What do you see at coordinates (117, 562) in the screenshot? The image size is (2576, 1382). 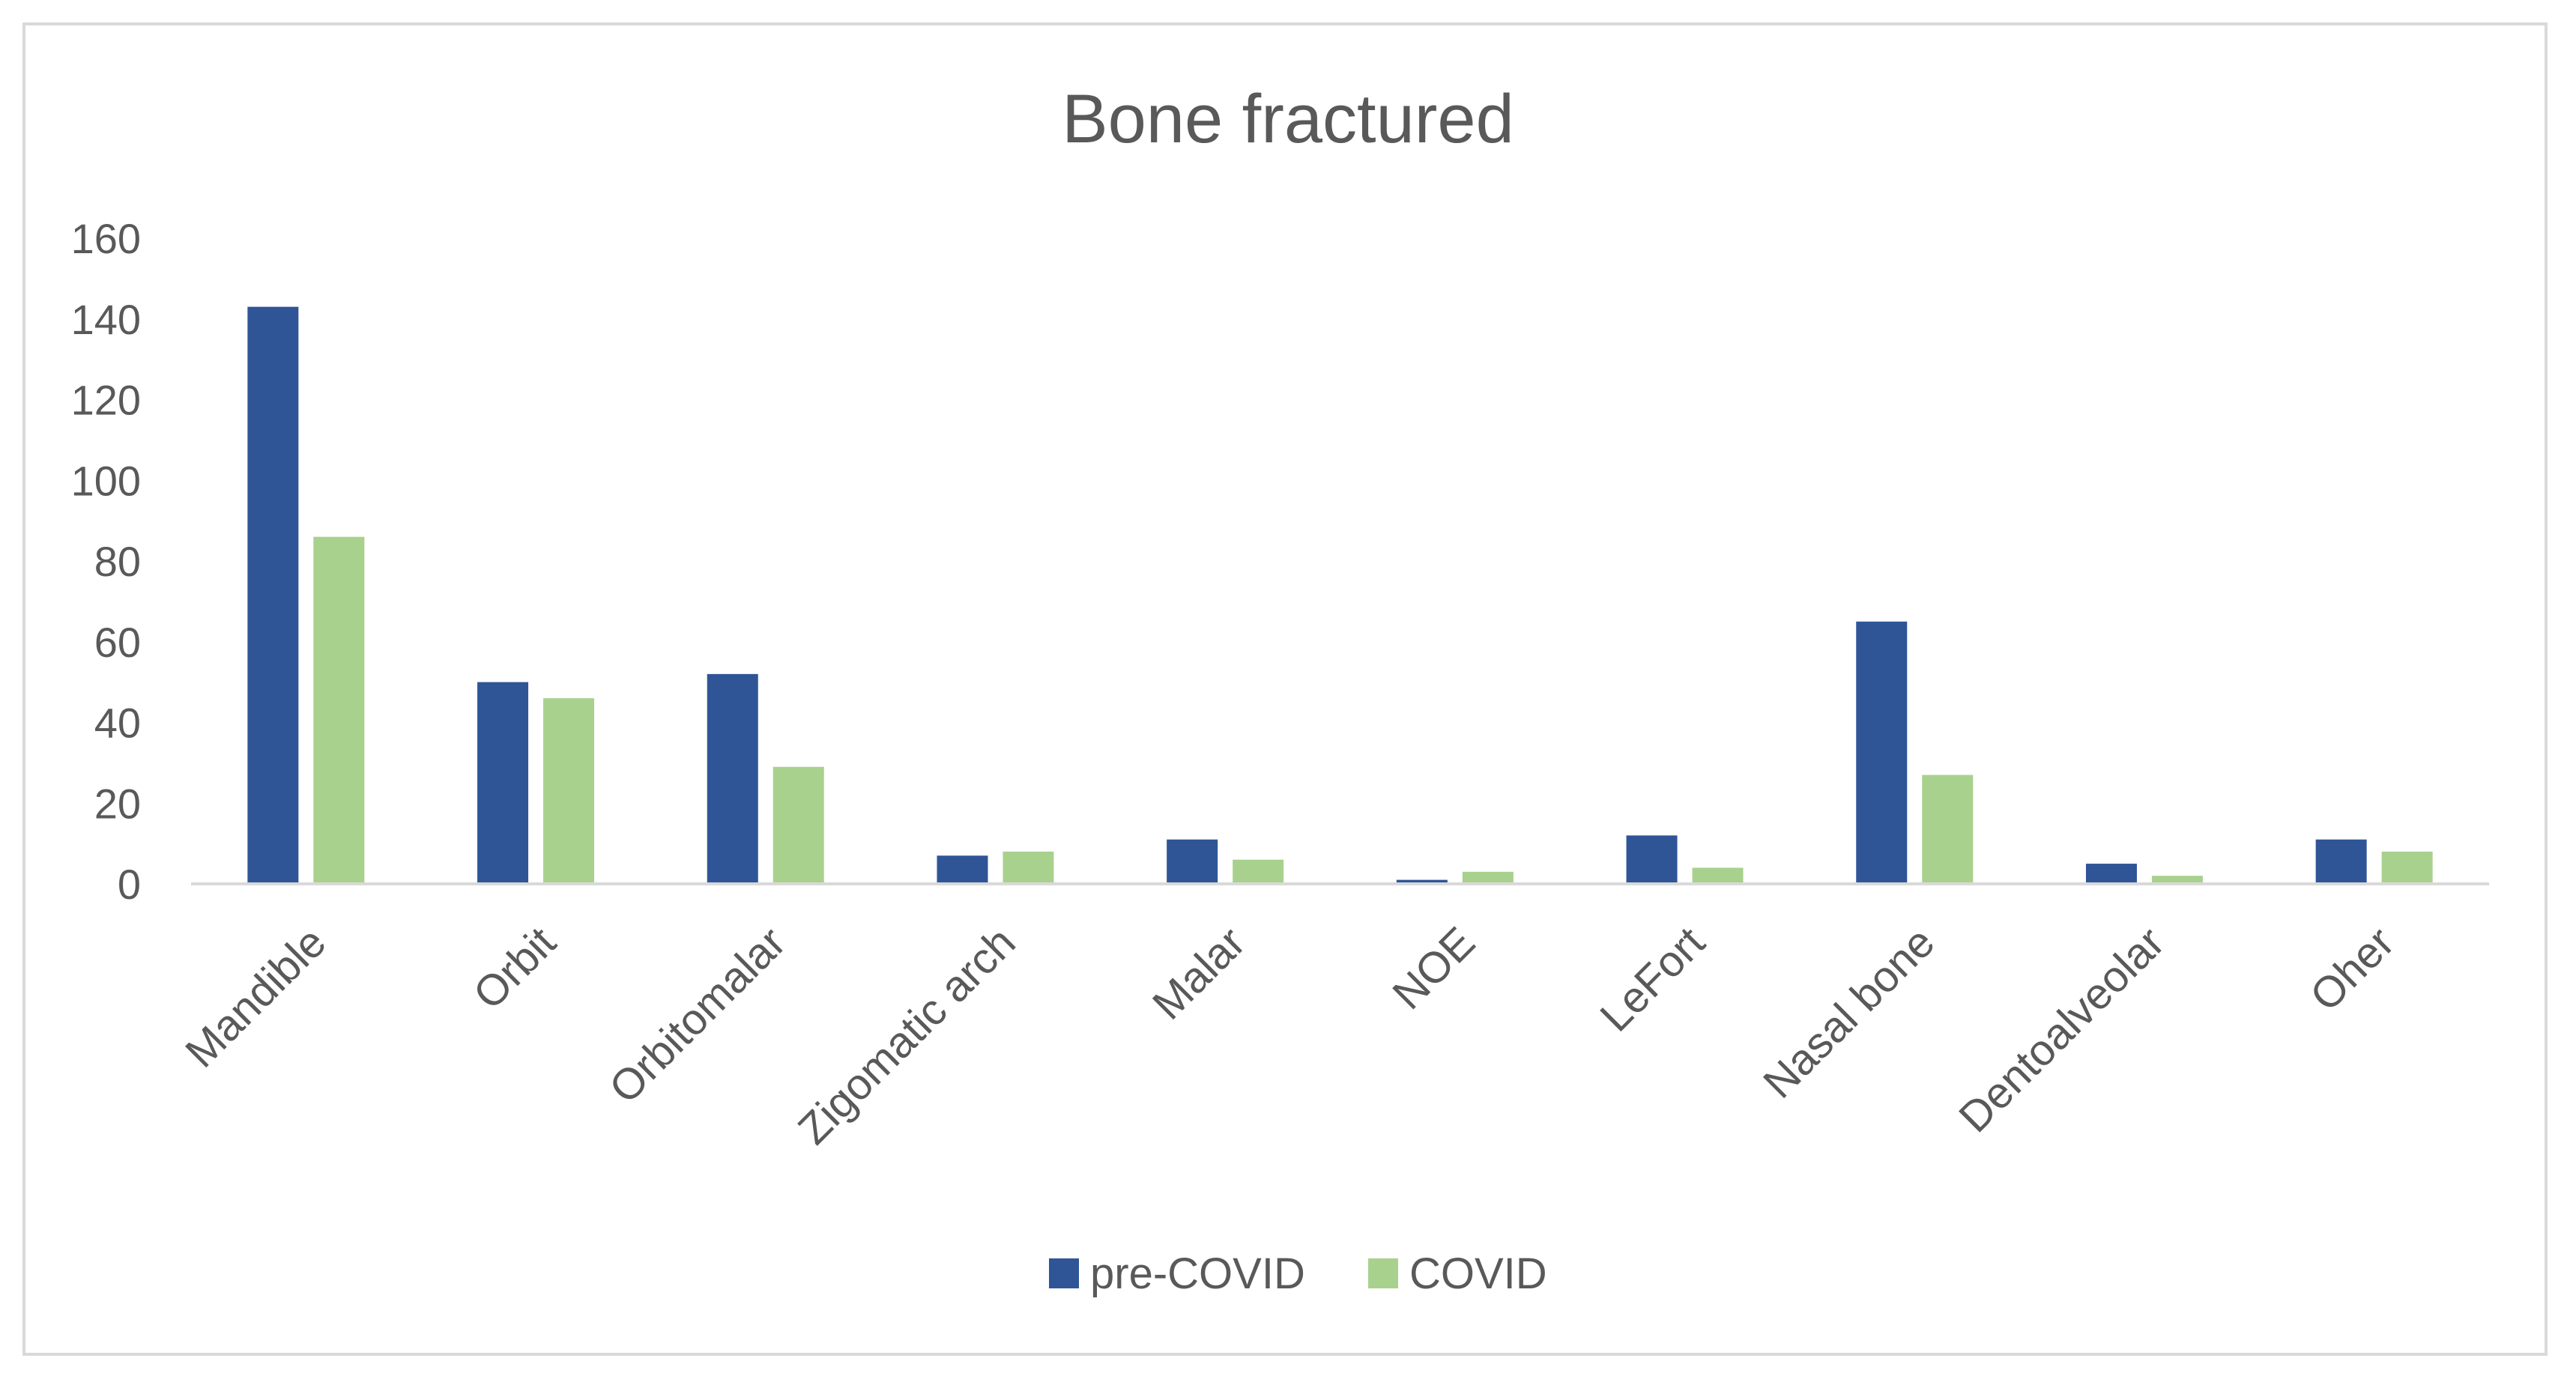 I see `y-tick-label: 80` at bounding box center [117, 562].